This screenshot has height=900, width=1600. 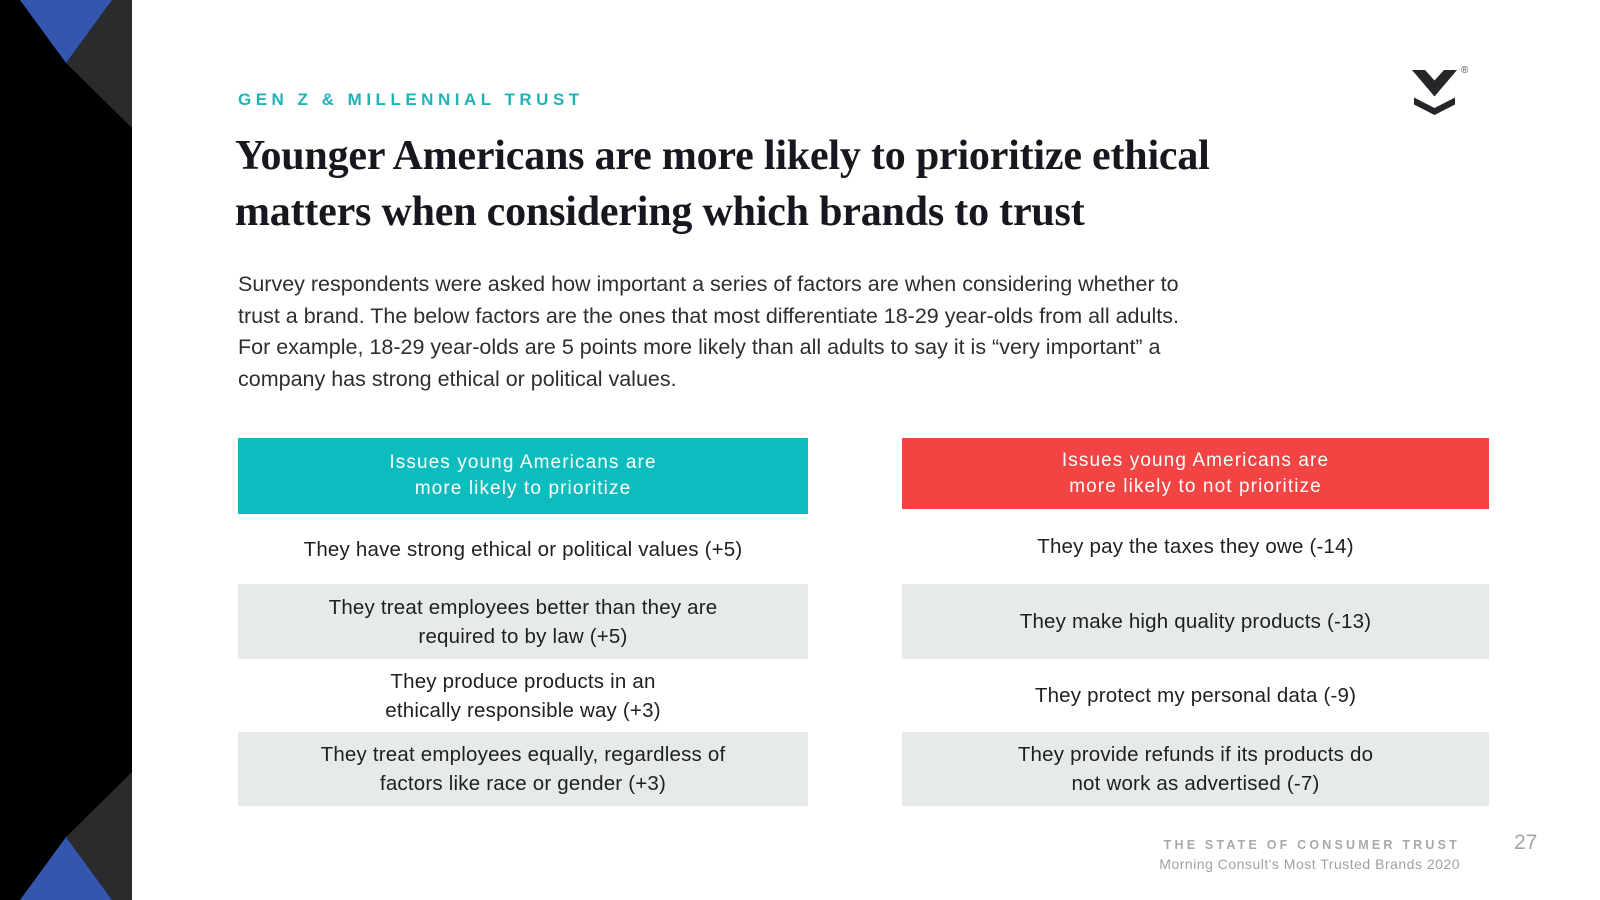 What do you see at coordinates (1465, 70) in the screenshot?
I see `registered-trademark-symbol: ®` at bounding box center [1465, 70].